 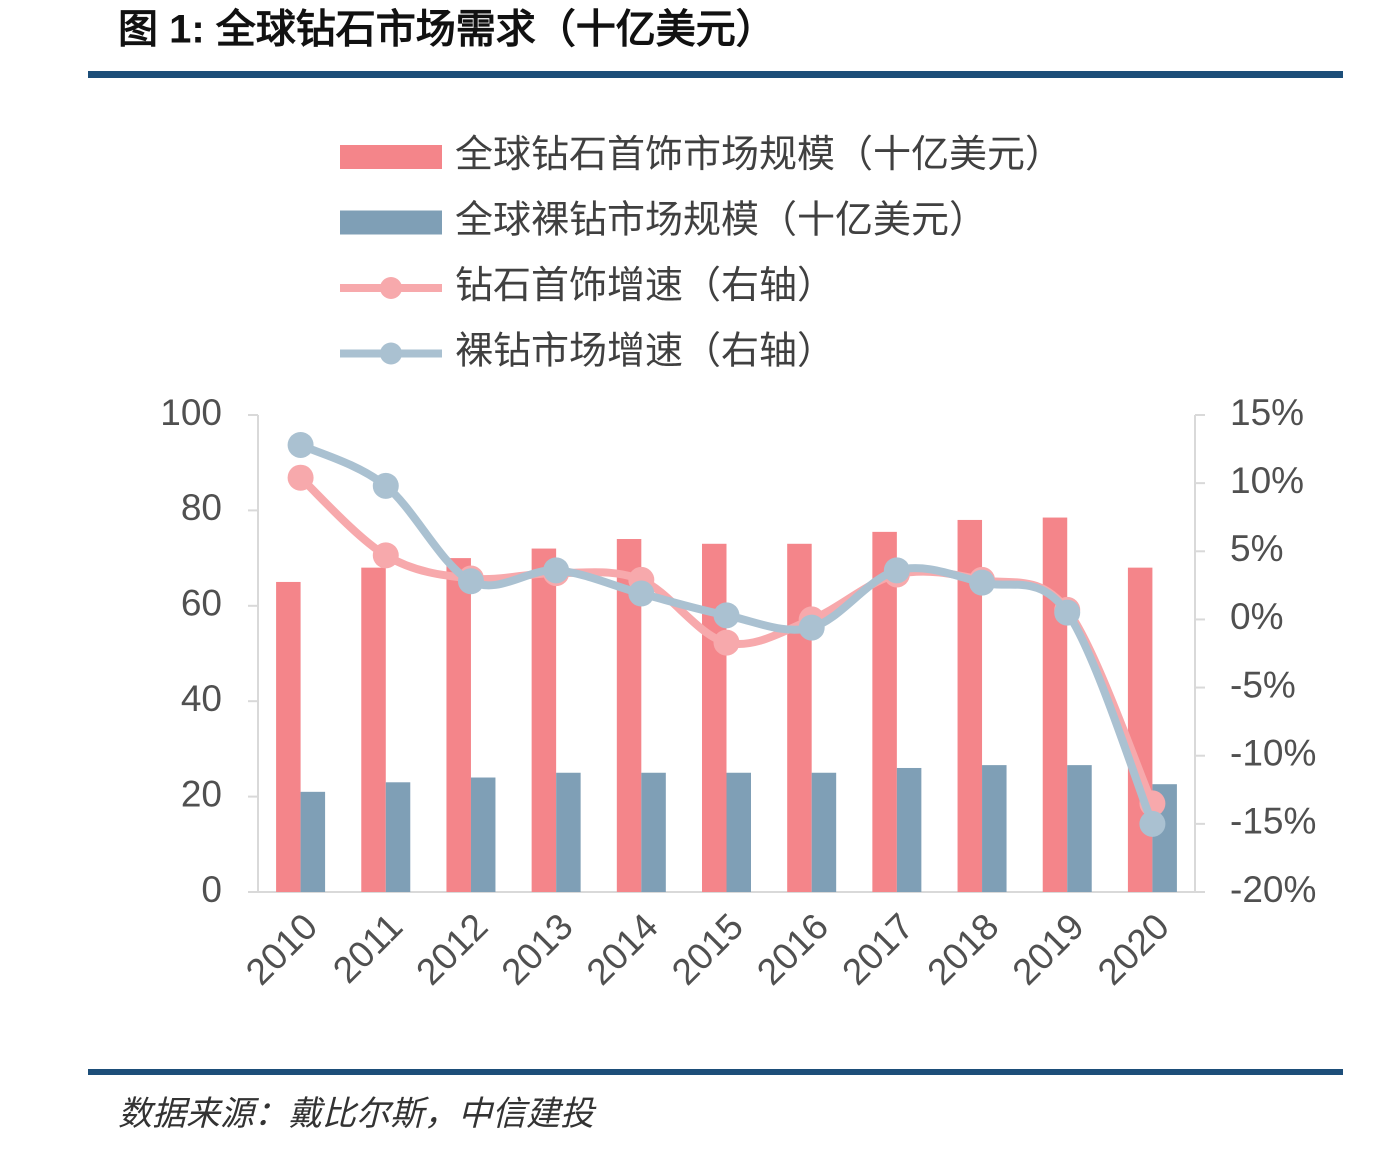 What do you see at coordinates (201, 507) in the screenshot?
I see `y-tick-label: 80` at bounding box center [201, 507].